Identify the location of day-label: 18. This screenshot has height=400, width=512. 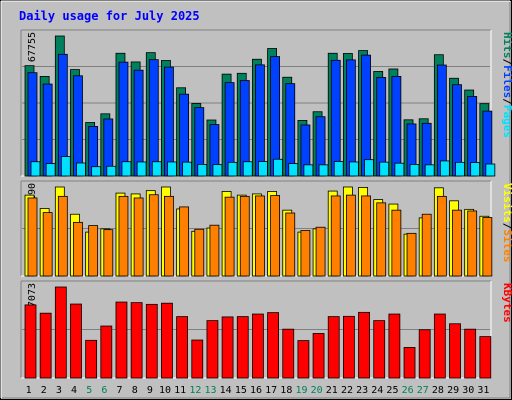
(286, 390).